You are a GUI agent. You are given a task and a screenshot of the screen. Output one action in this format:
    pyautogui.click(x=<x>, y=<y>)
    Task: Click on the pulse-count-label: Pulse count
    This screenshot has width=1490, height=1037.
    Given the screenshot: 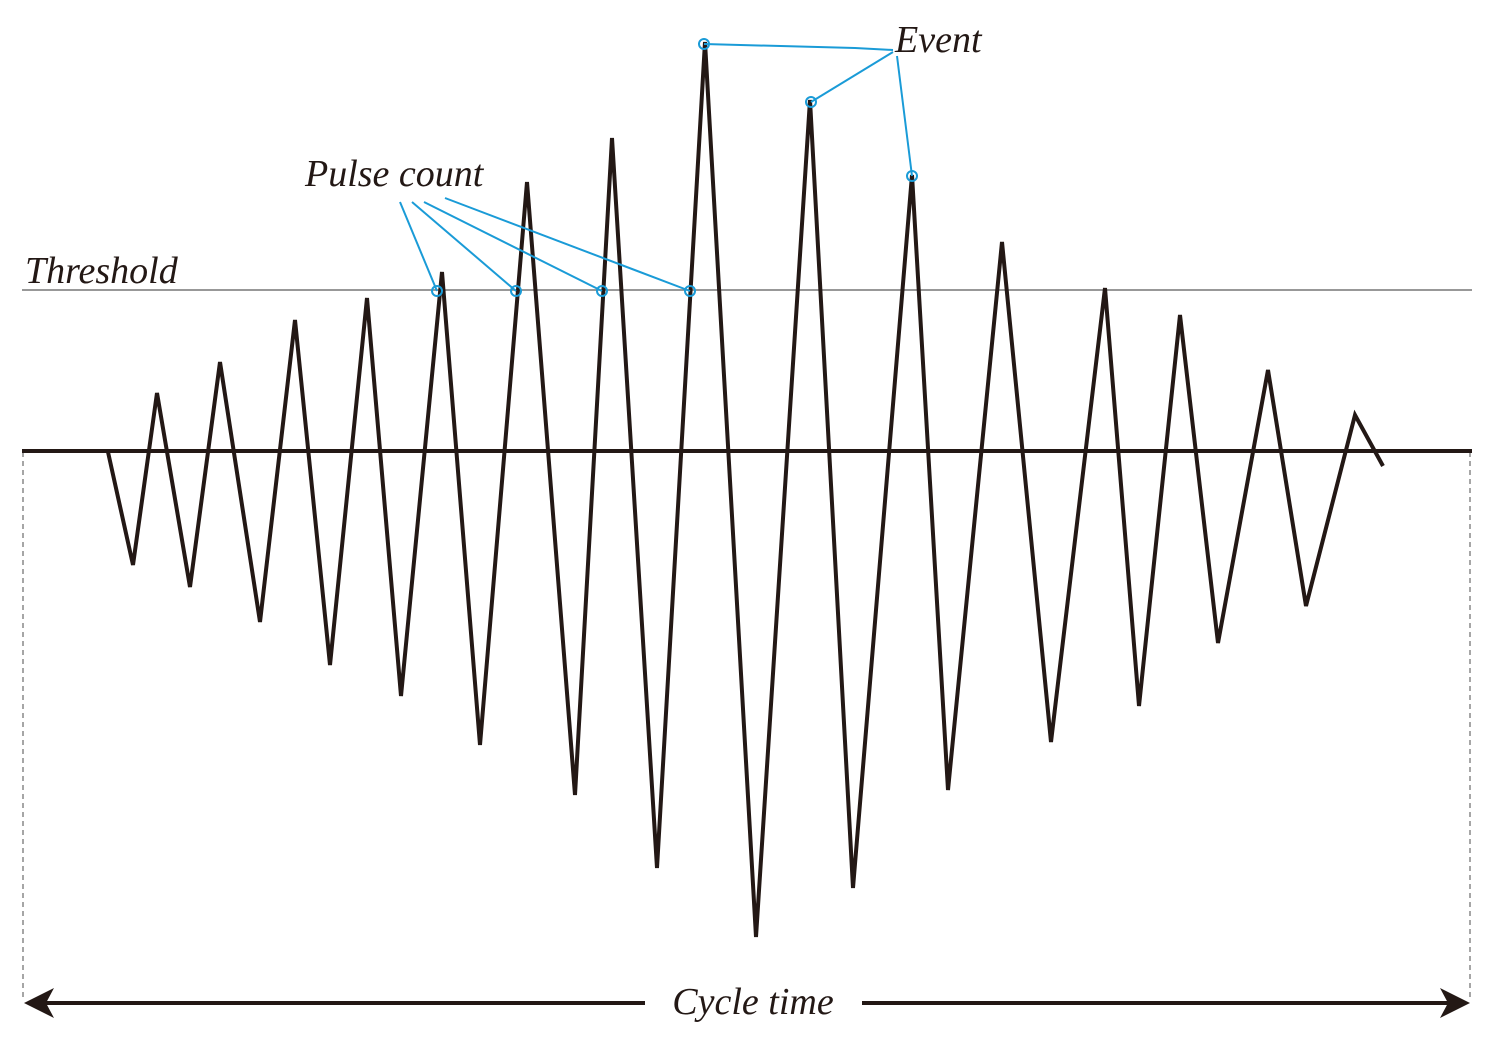 What is the action you would take?
    pyautogui.click(x=394, y=174)
    